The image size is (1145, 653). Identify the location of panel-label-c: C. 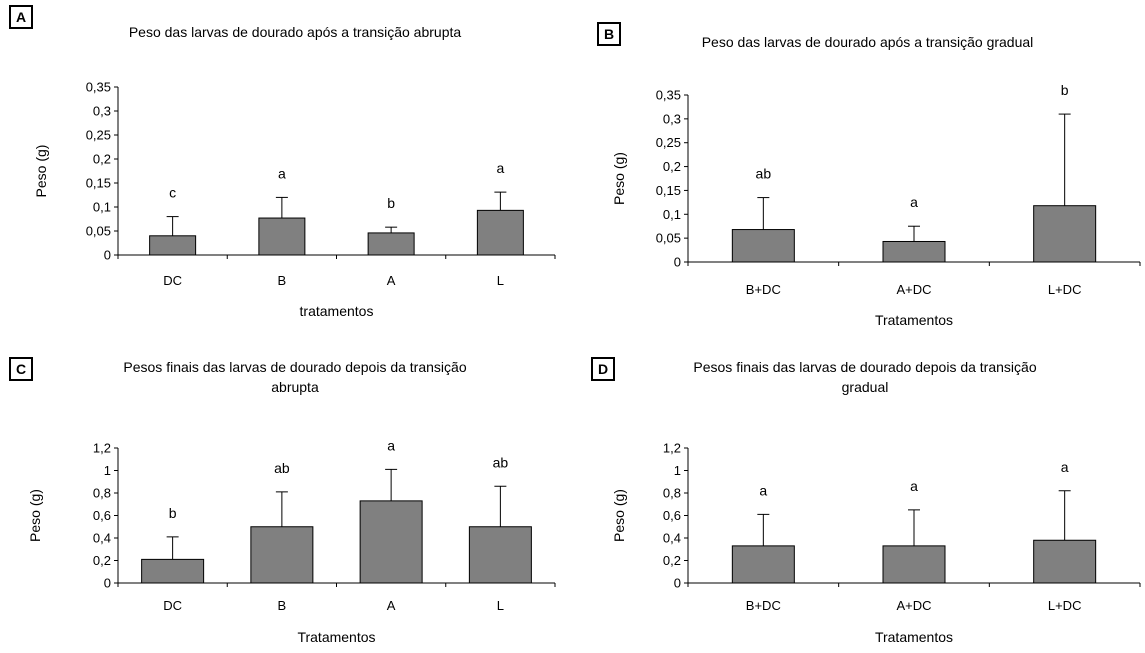
(21, 369).